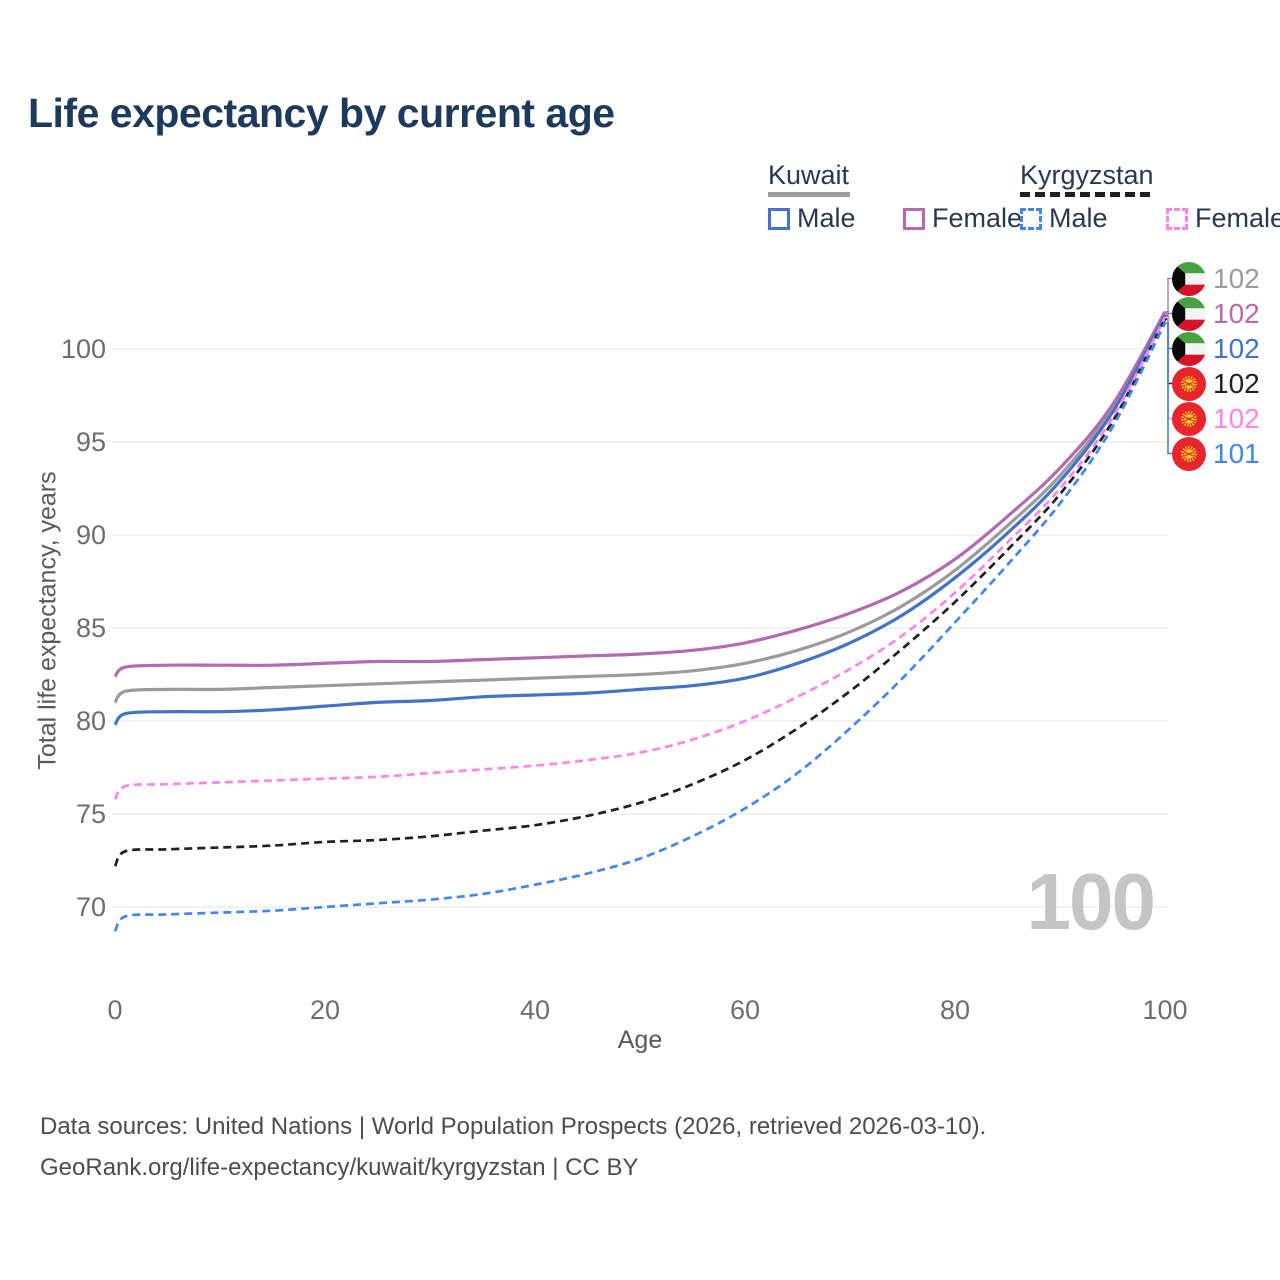 The height and width of the screenshot is (1280, 1280). Describe the element at coordinates (1236, 453) in the screenshot. I see `end-label-value: 101` at that location.